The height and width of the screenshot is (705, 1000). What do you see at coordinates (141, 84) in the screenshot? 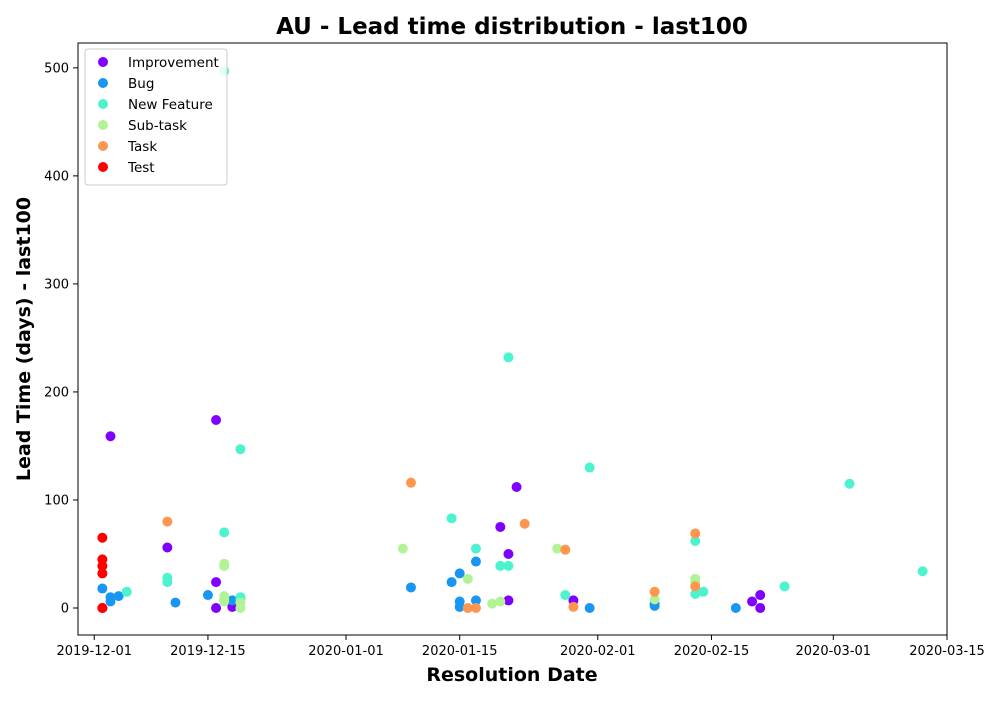
I see `legend-label: Bug` at bounding box center [141, 84].